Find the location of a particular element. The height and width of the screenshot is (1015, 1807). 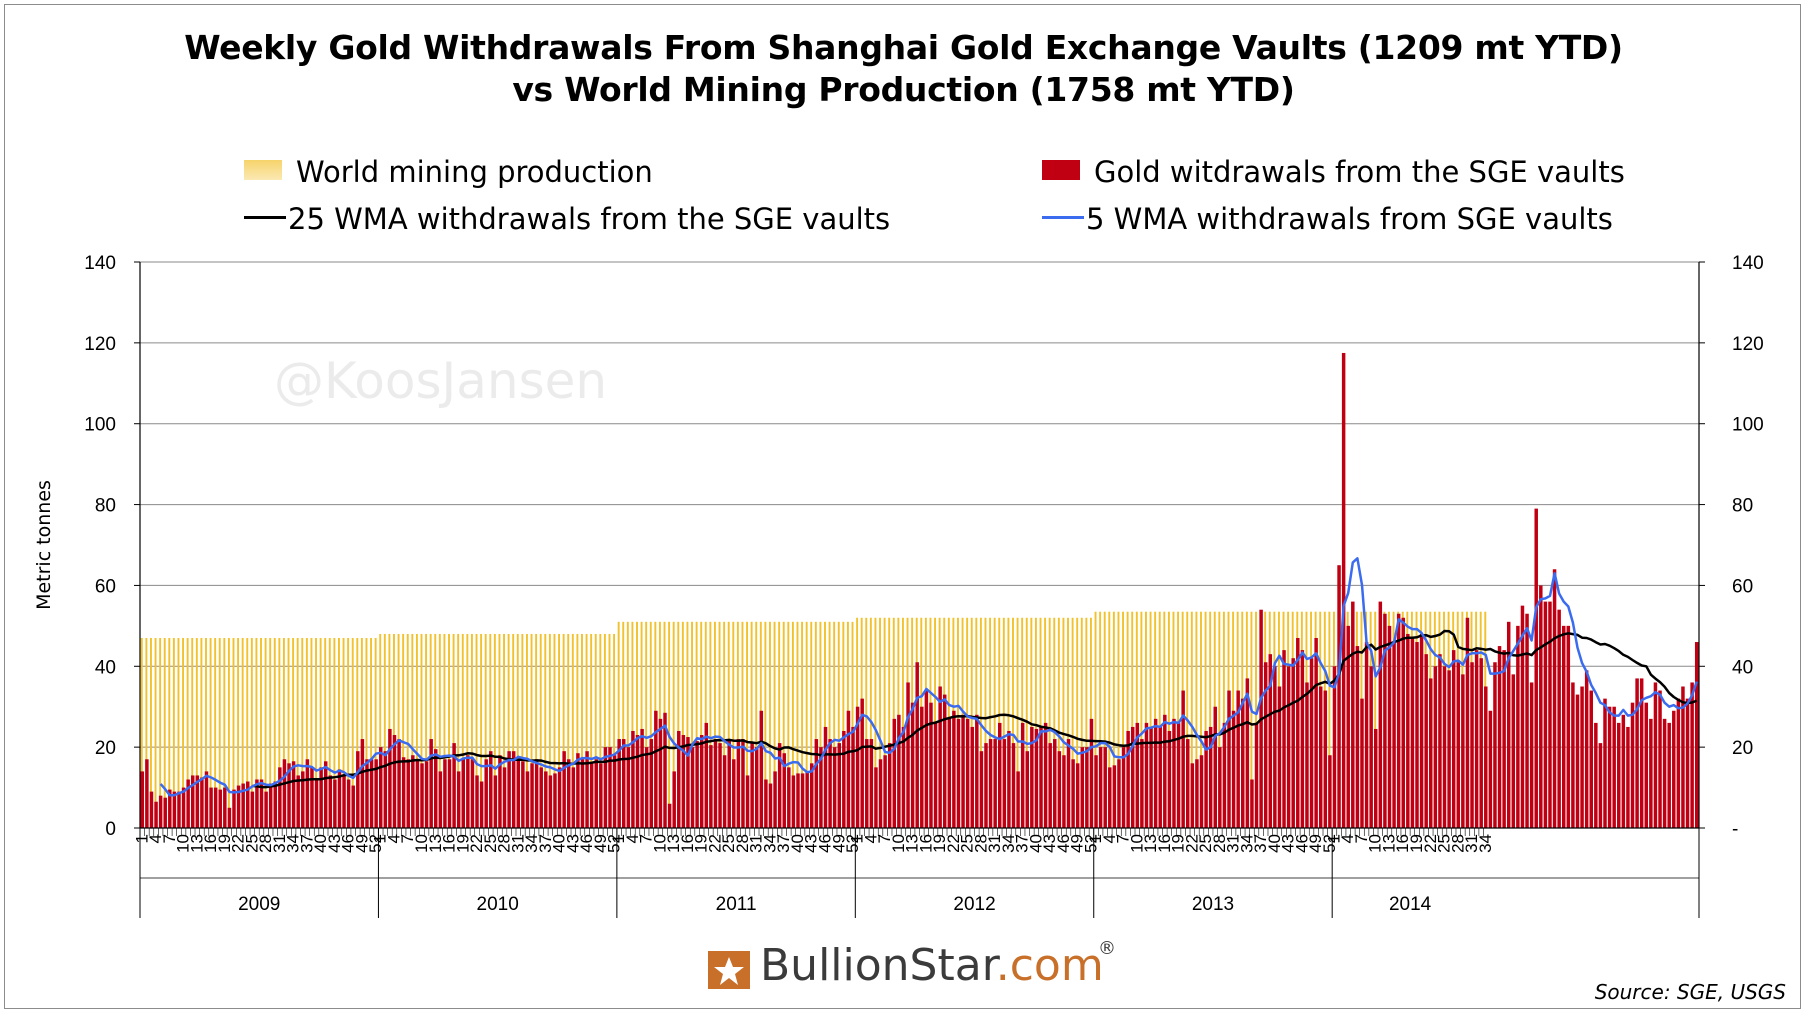

year-label: 2014 is located at coordinates (1410, 904).